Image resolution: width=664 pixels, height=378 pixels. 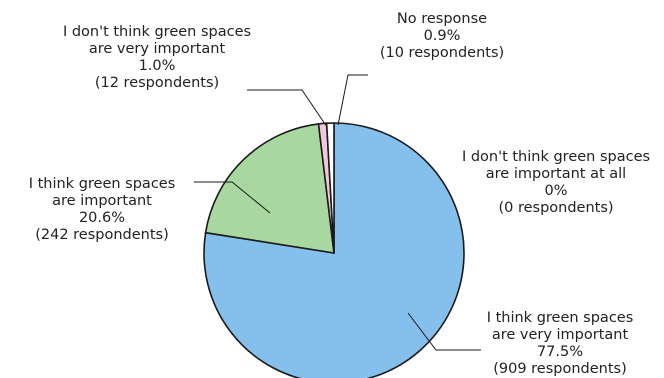 What do you see at coordinates (556, 174) in the screenshot?
I see `slice-label-line: are important at all` at bounding box center [556, 174].